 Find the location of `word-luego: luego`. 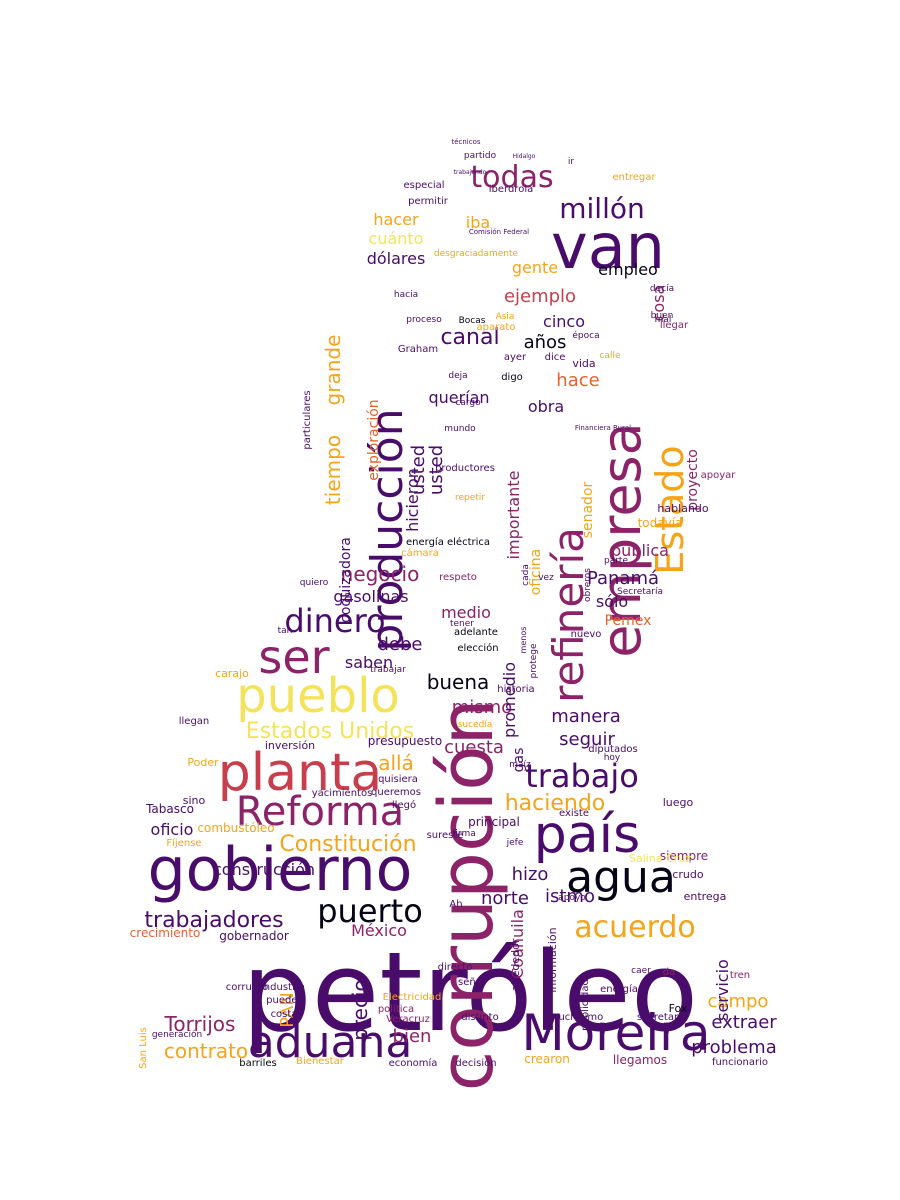

word-luego: luego is located at coordinates (678, 802).